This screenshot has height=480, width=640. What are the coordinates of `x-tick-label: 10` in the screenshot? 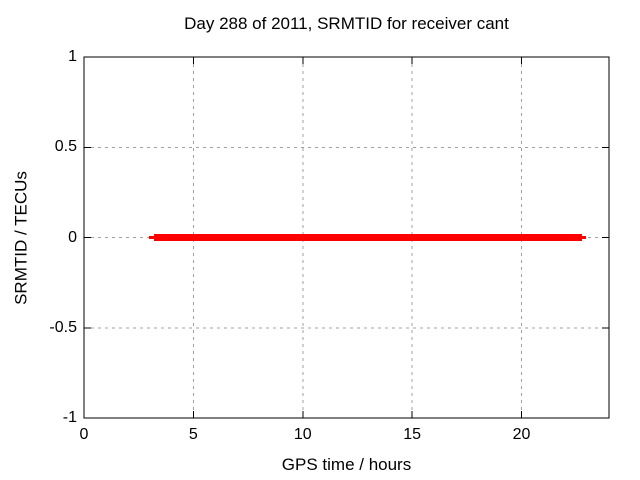 It's located at (302, 434).